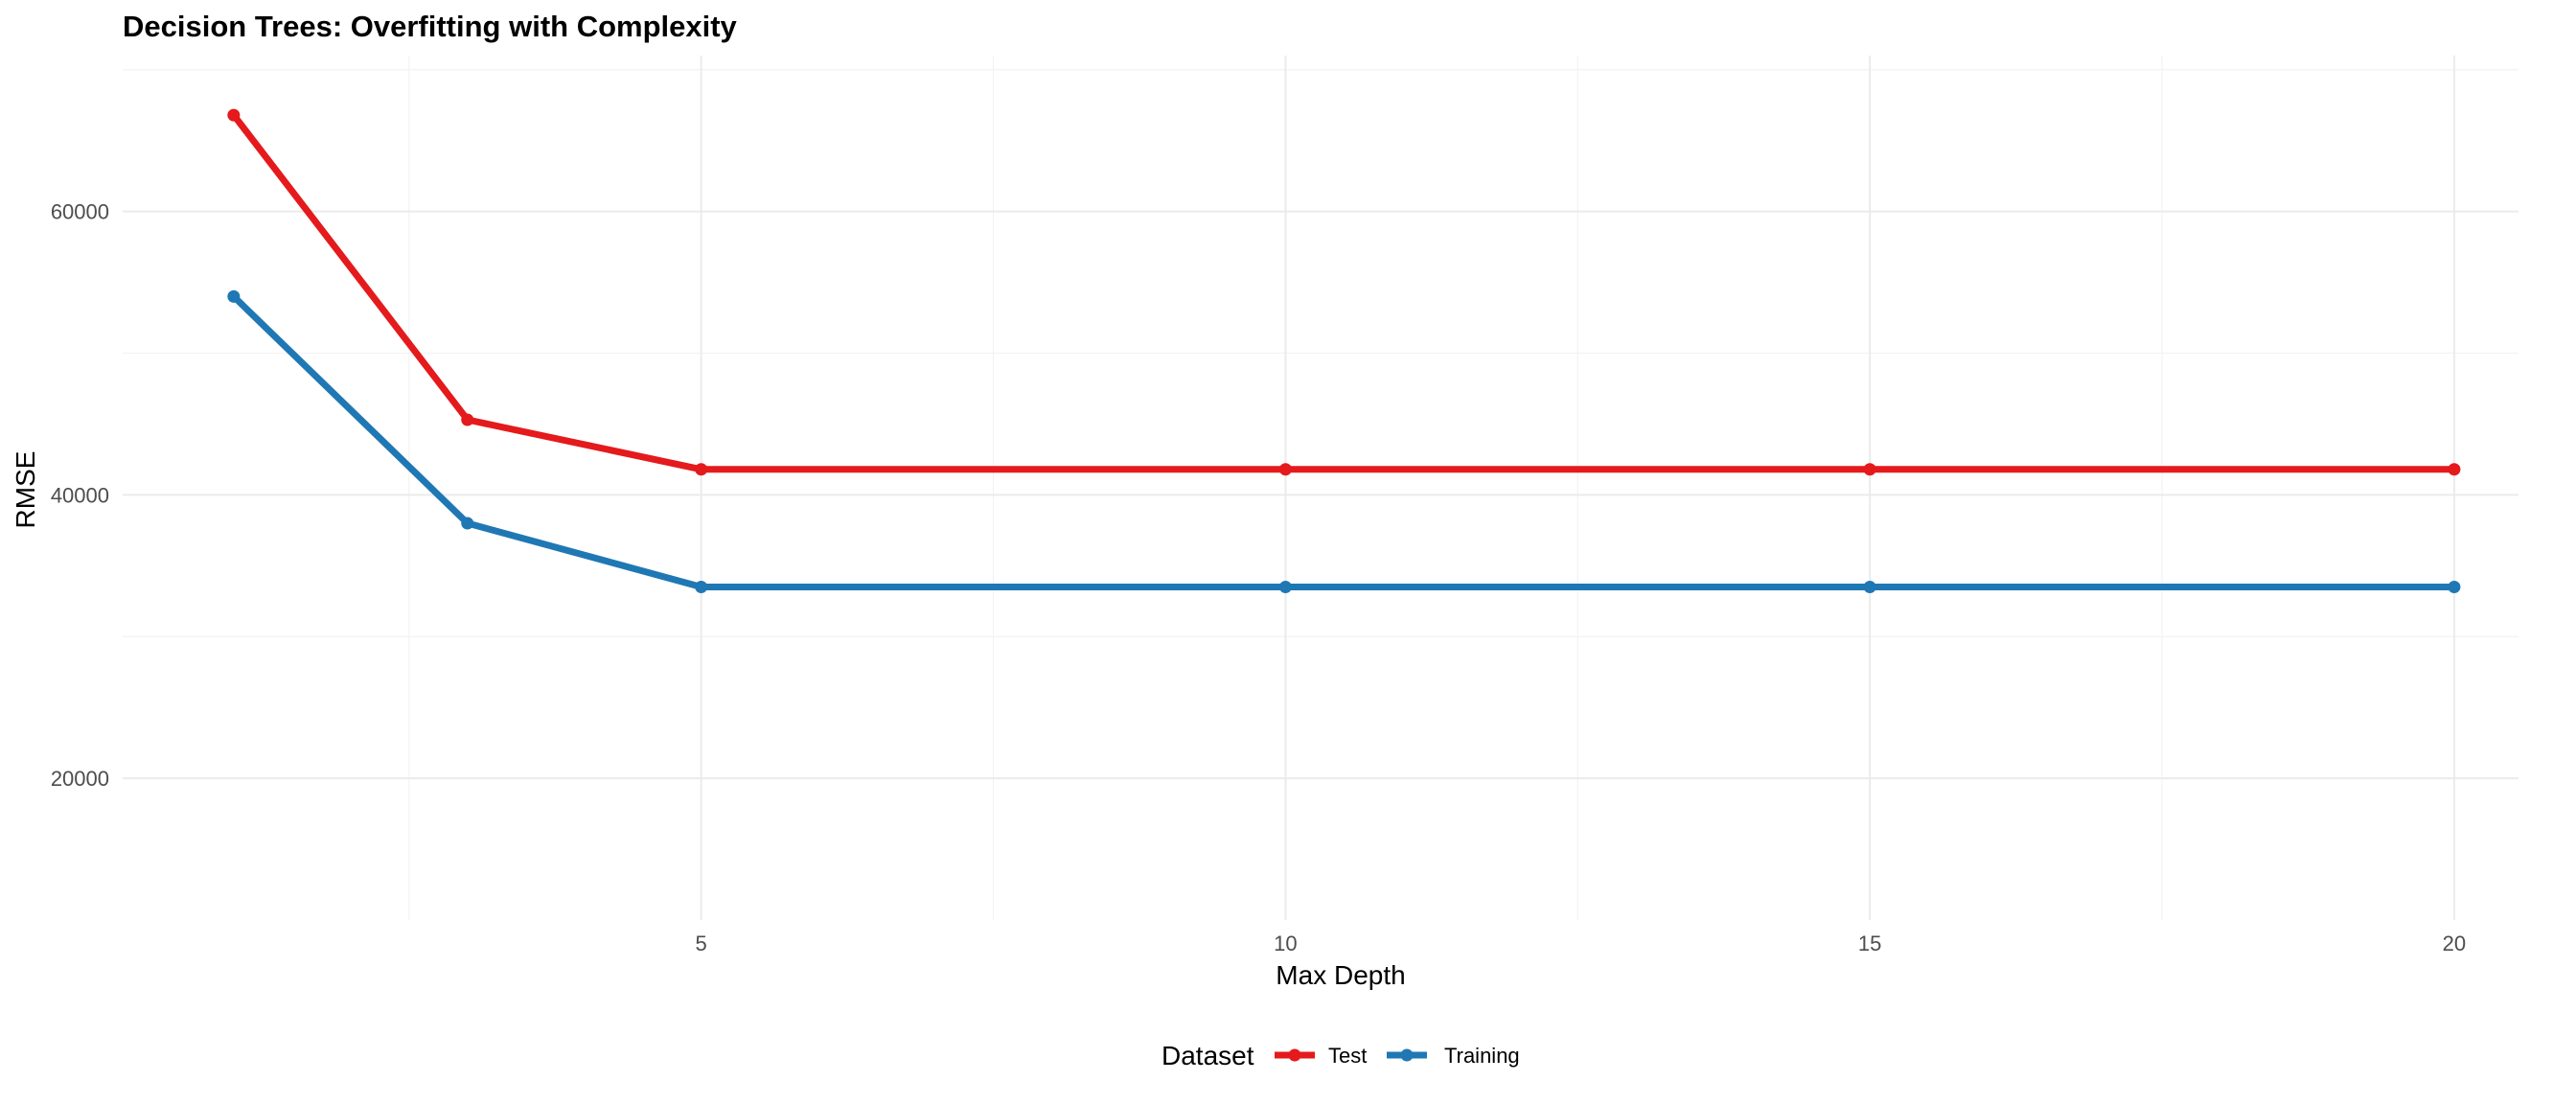  Describe the element at coordinates (1581, 943) in the screenshot. I see `x-axis-ticks: 5 10 15 20` at that location.